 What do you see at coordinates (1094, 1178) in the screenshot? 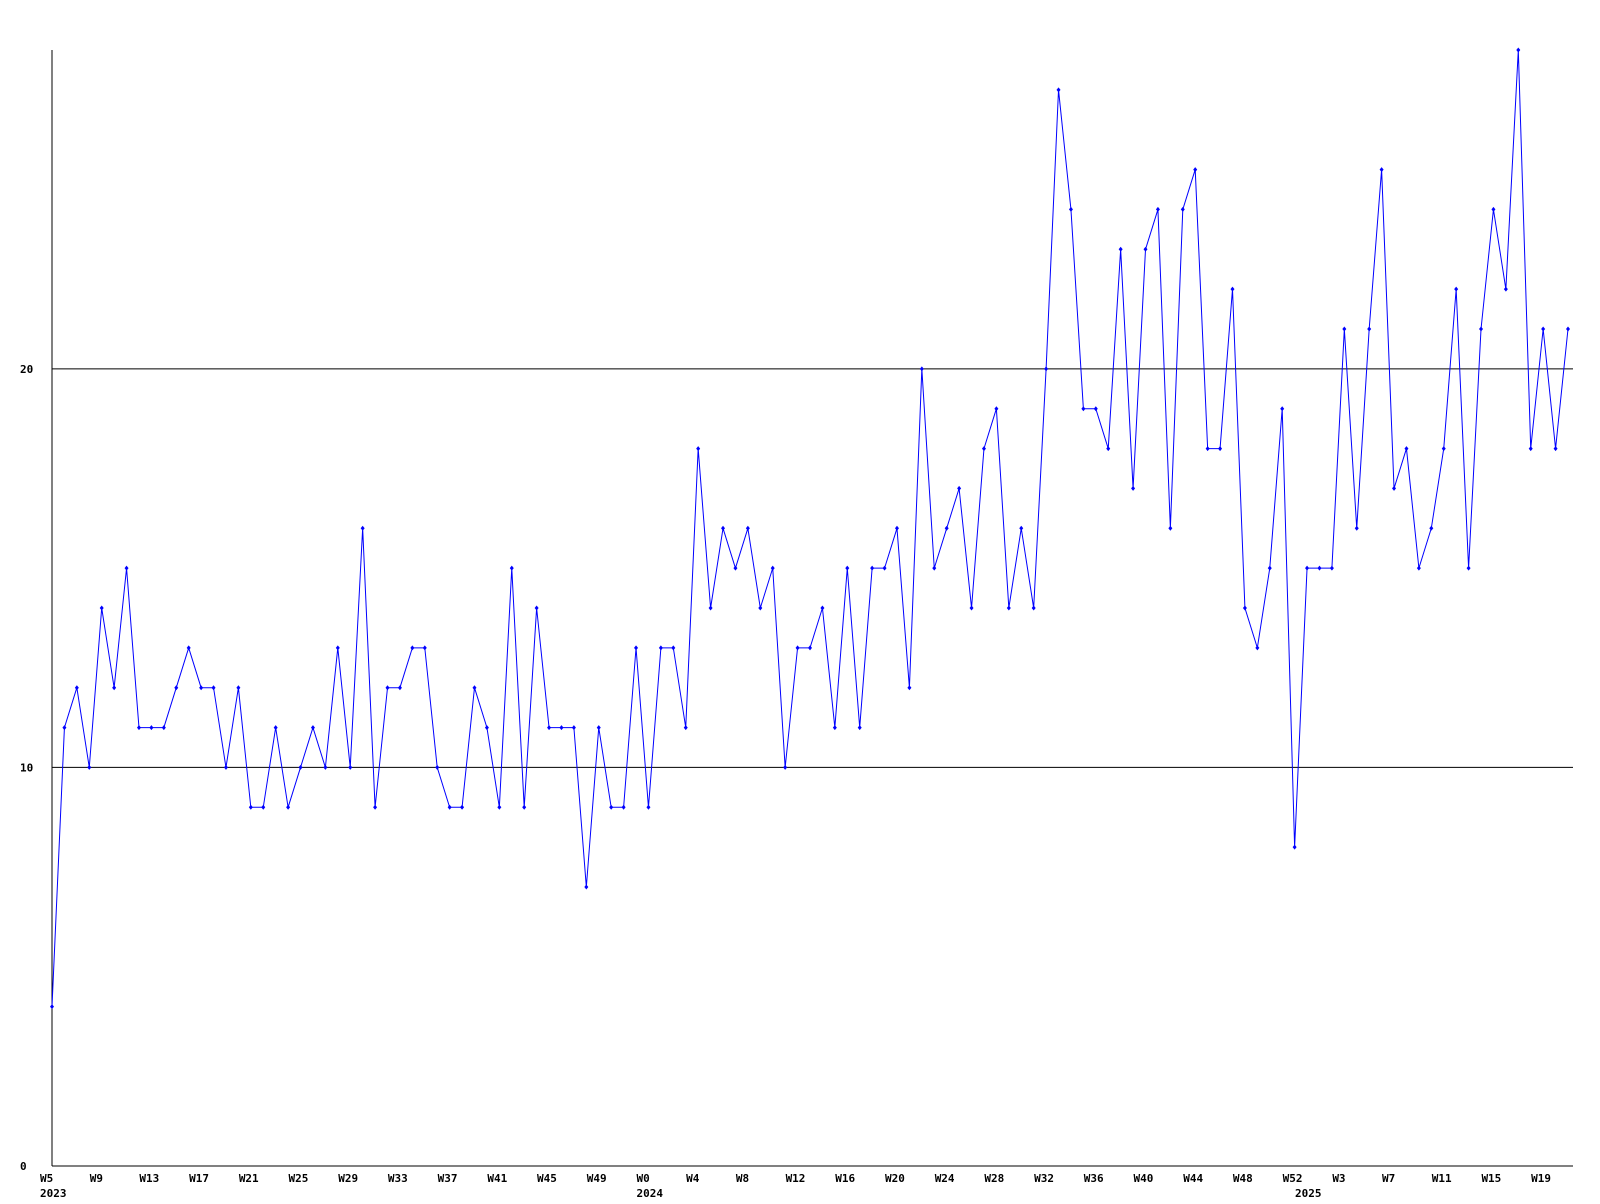
I see `x-tick-label: W36` at bounding box center [1094, 1178].